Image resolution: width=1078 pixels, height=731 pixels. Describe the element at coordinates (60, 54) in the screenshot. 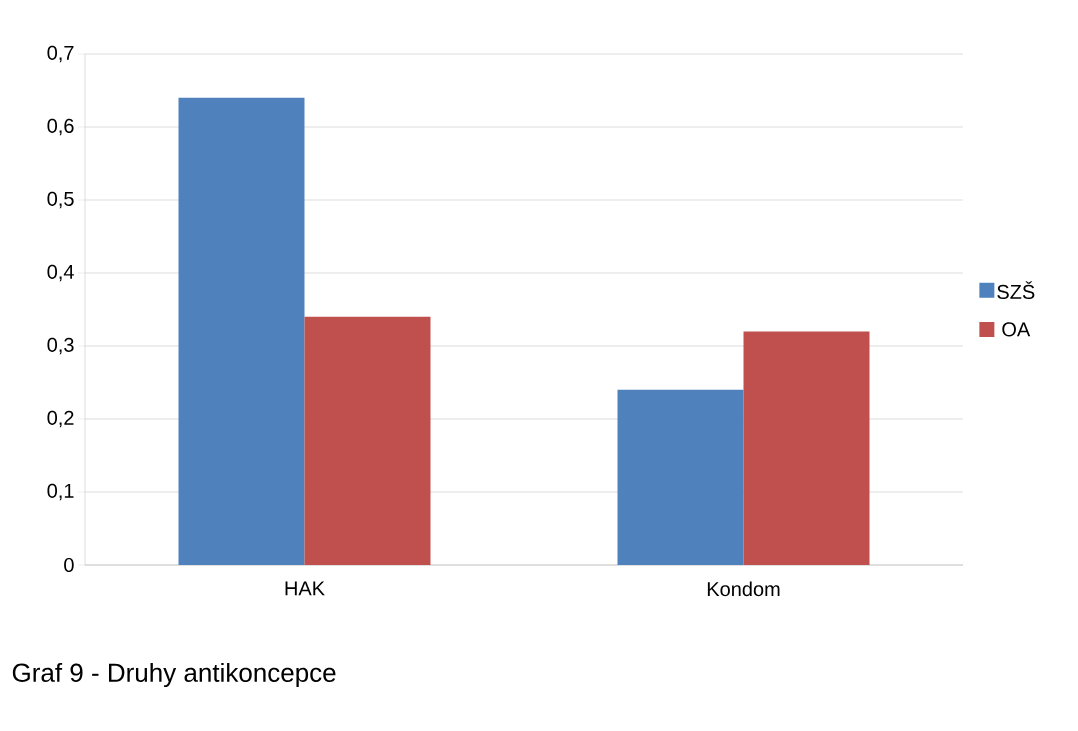

I see `y-tick-label: 0,7` at that location.